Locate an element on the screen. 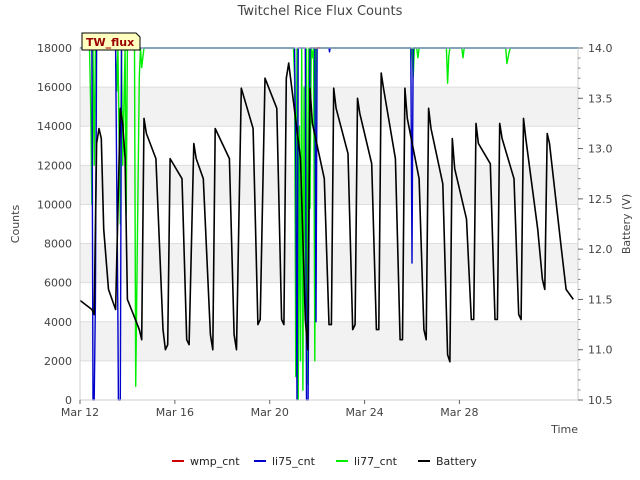 Image resolution: width=640 pixels, height=480 pixels. y-axis-left-label: Counts is located at coordinates (15, 224).